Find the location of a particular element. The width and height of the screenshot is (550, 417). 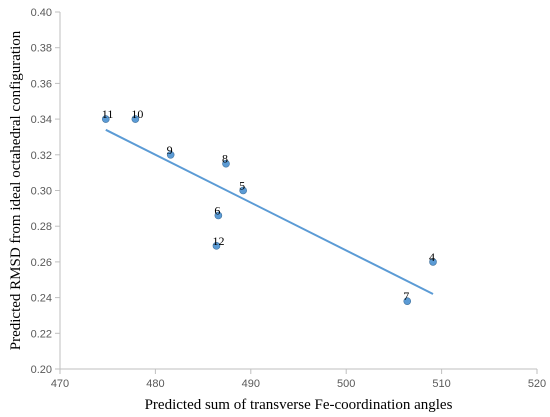

point-label: 10 is located at coordinates (137, 114).